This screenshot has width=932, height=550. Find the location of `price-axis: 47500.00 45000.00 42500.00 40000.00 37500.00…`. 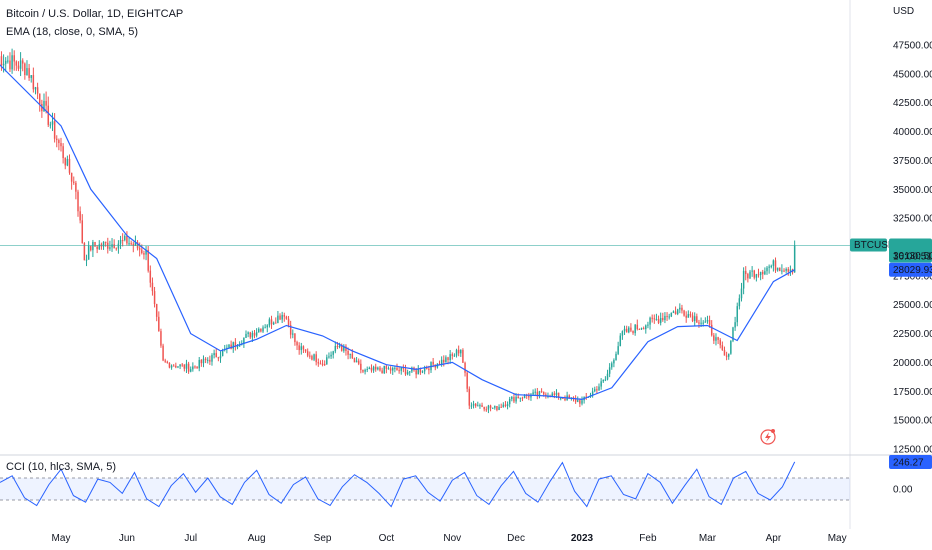

price-axis: 47500.00 45000.00 42500.00 40000.00 37500.00… is located at coordinates (912, 268).